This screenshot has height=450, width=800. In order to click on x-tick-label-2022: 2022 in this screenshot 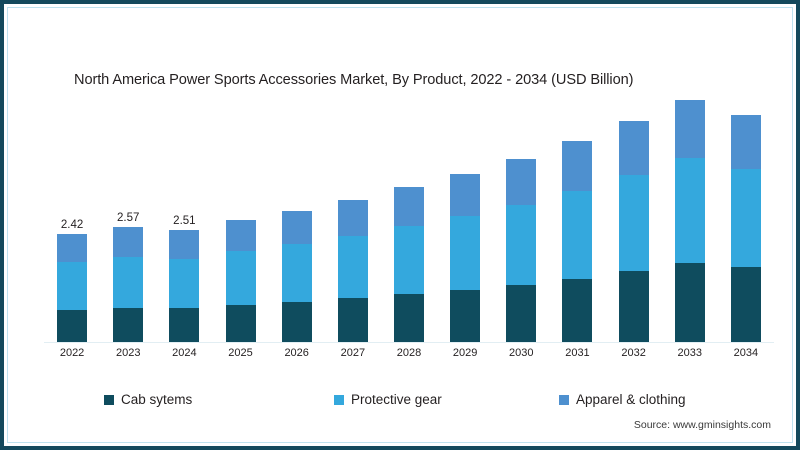, I will do `click(72, 353)`.